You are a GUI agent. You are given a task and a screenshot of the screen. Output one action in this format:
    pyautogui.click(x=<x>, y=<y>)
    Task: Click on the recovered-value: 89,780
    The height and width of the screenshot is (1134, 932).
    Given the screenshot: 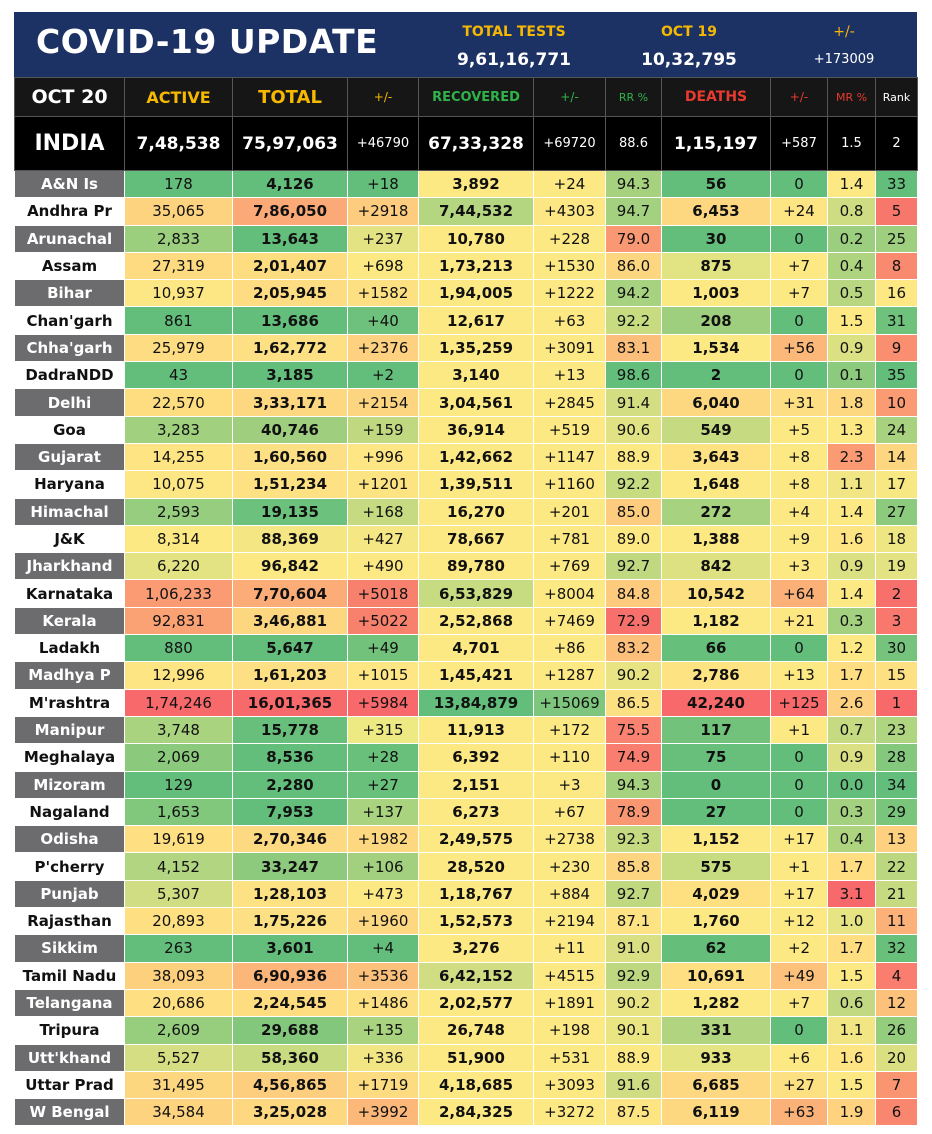 What is the action you would take?
    pyautogui.click(x=476, y=566)
    